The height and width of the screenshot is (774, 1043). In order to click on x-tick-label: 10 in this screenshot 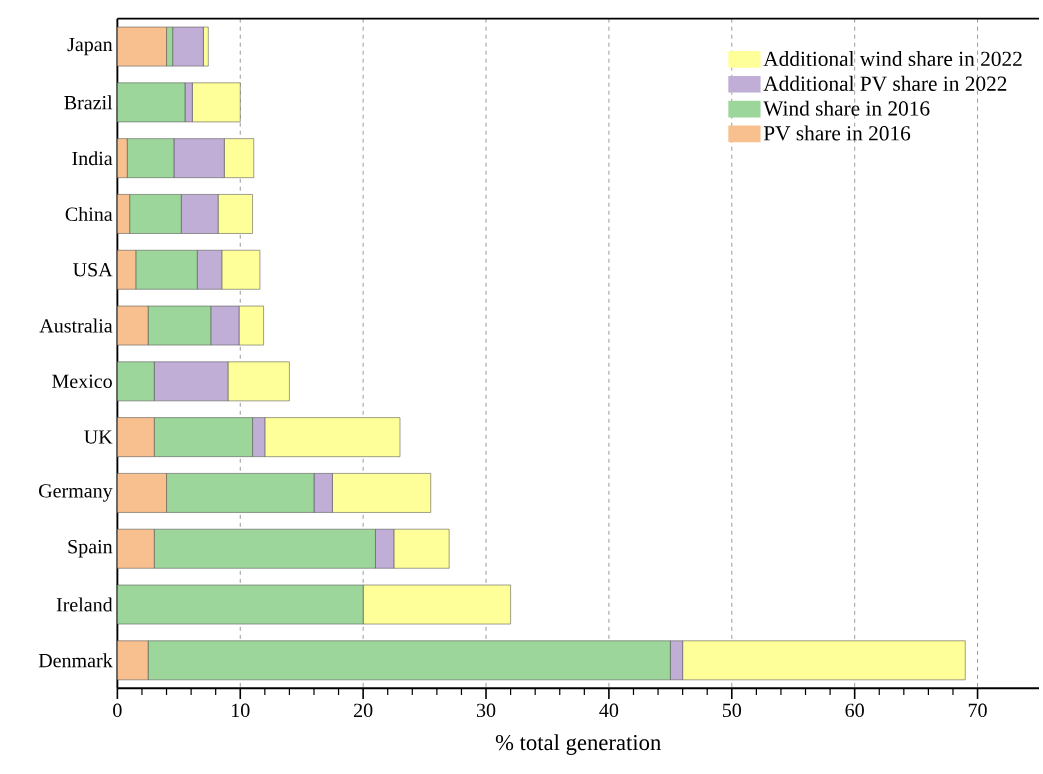, I will do `click(241, 710)`.